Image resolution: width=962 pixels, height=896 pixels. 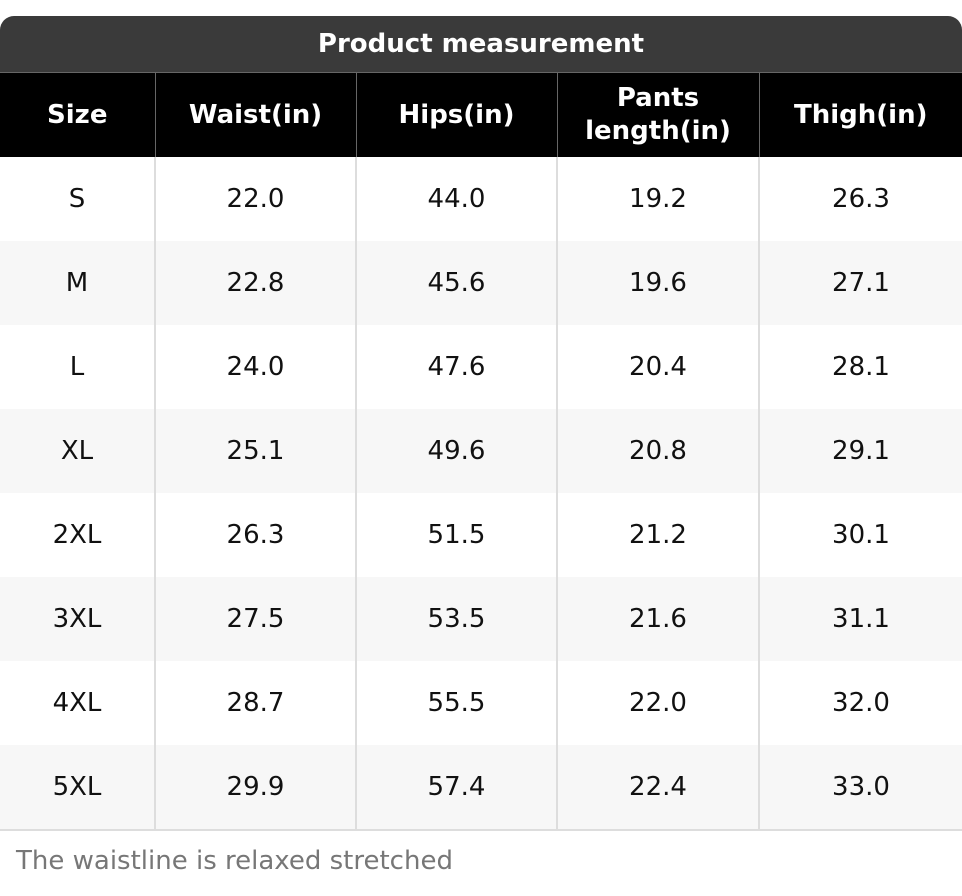 I want to click on table-cell: 22.4, so click(x=657, y=787).